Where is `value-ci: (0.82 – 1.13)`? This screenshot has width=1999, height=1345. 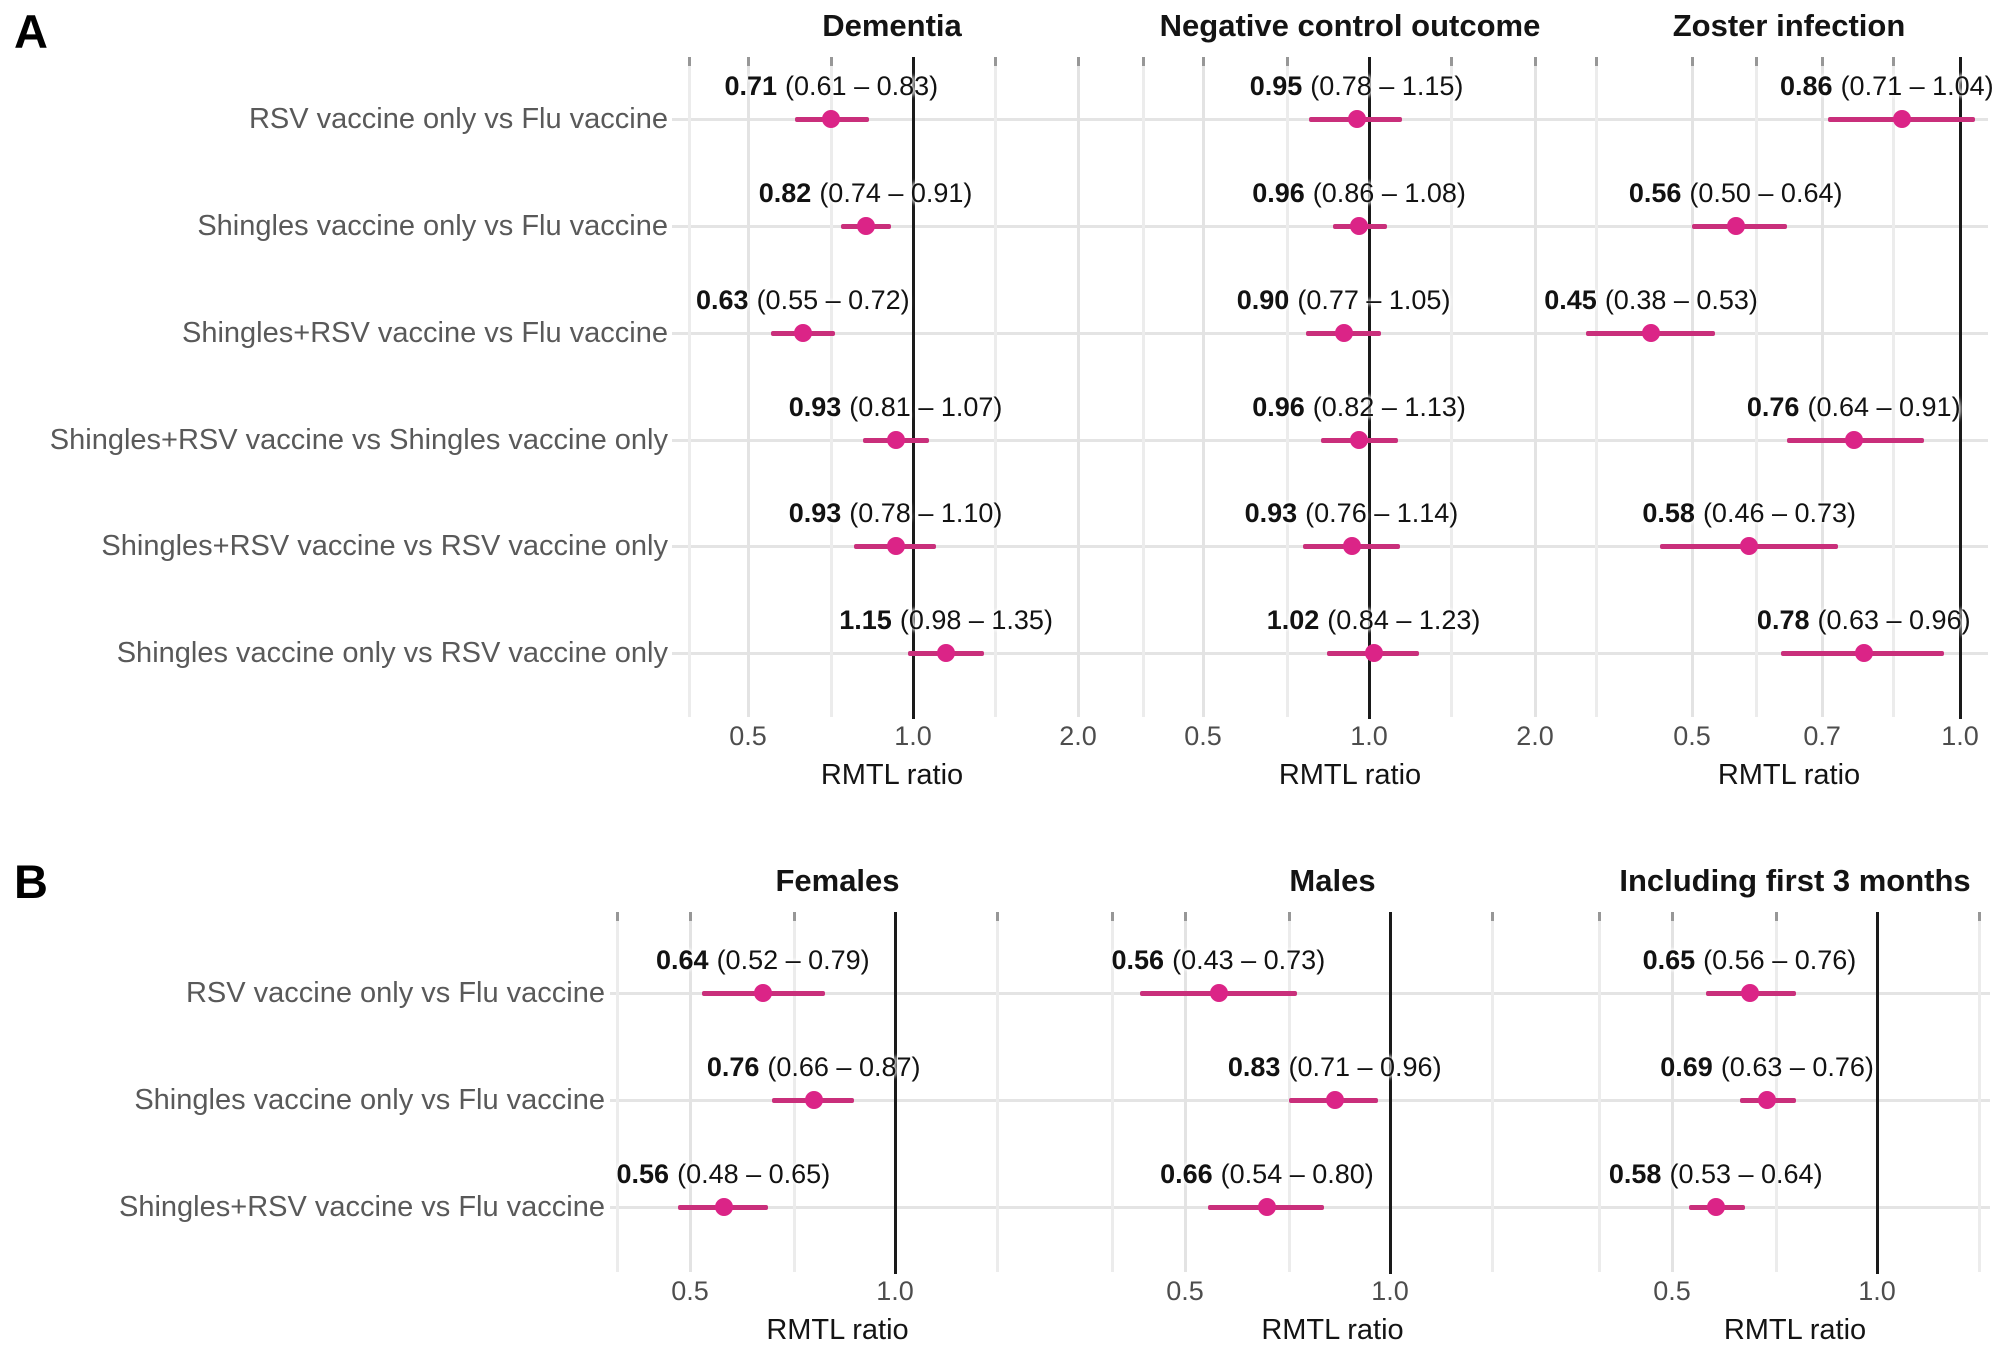
value-ci: (0.82 – 1.13) is located at coordinates (1389, 407).